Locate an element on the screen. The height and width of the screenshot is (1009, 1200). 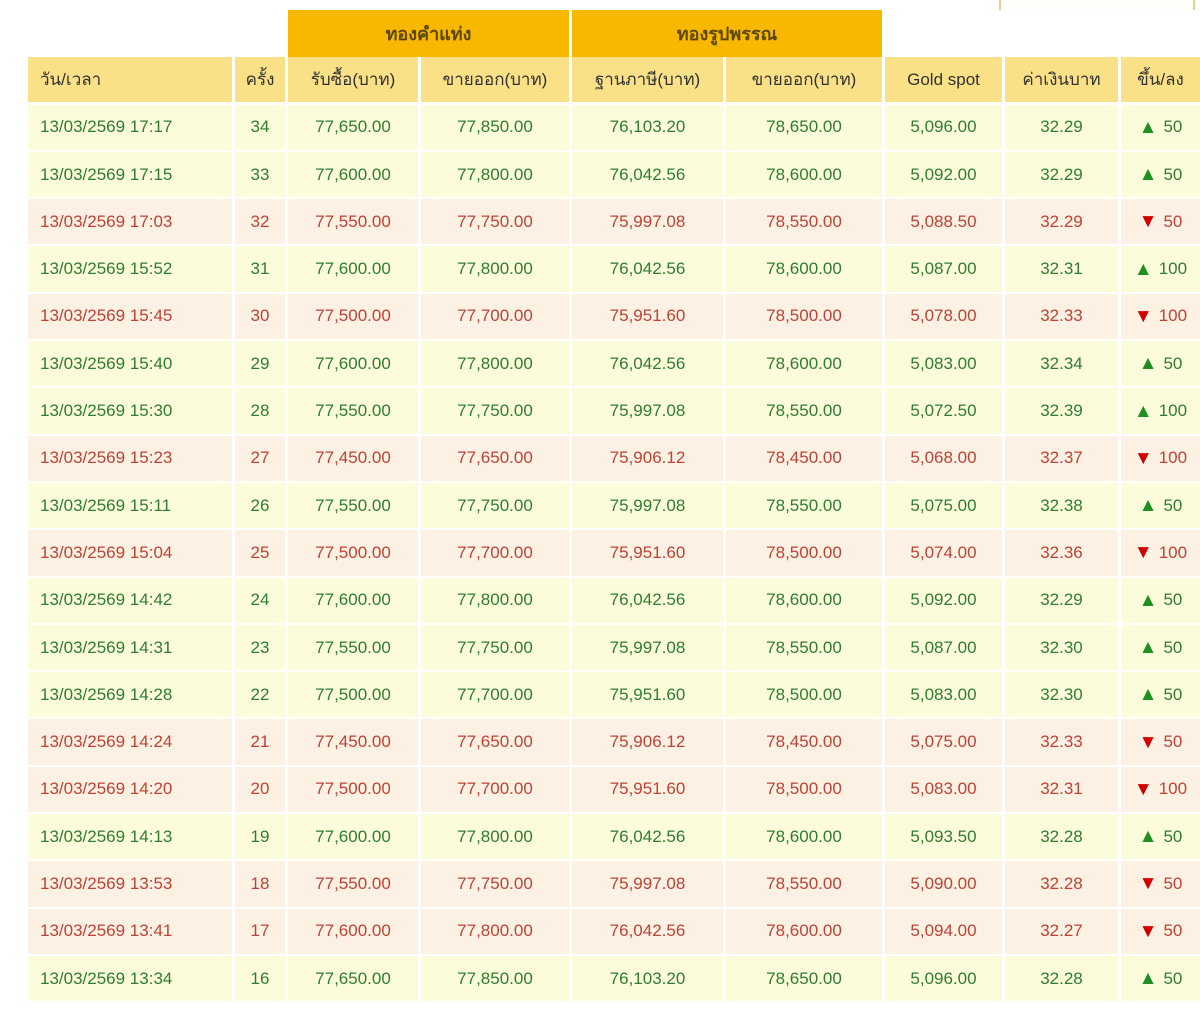
header-spacer-left is located at coordinates (156, 33).